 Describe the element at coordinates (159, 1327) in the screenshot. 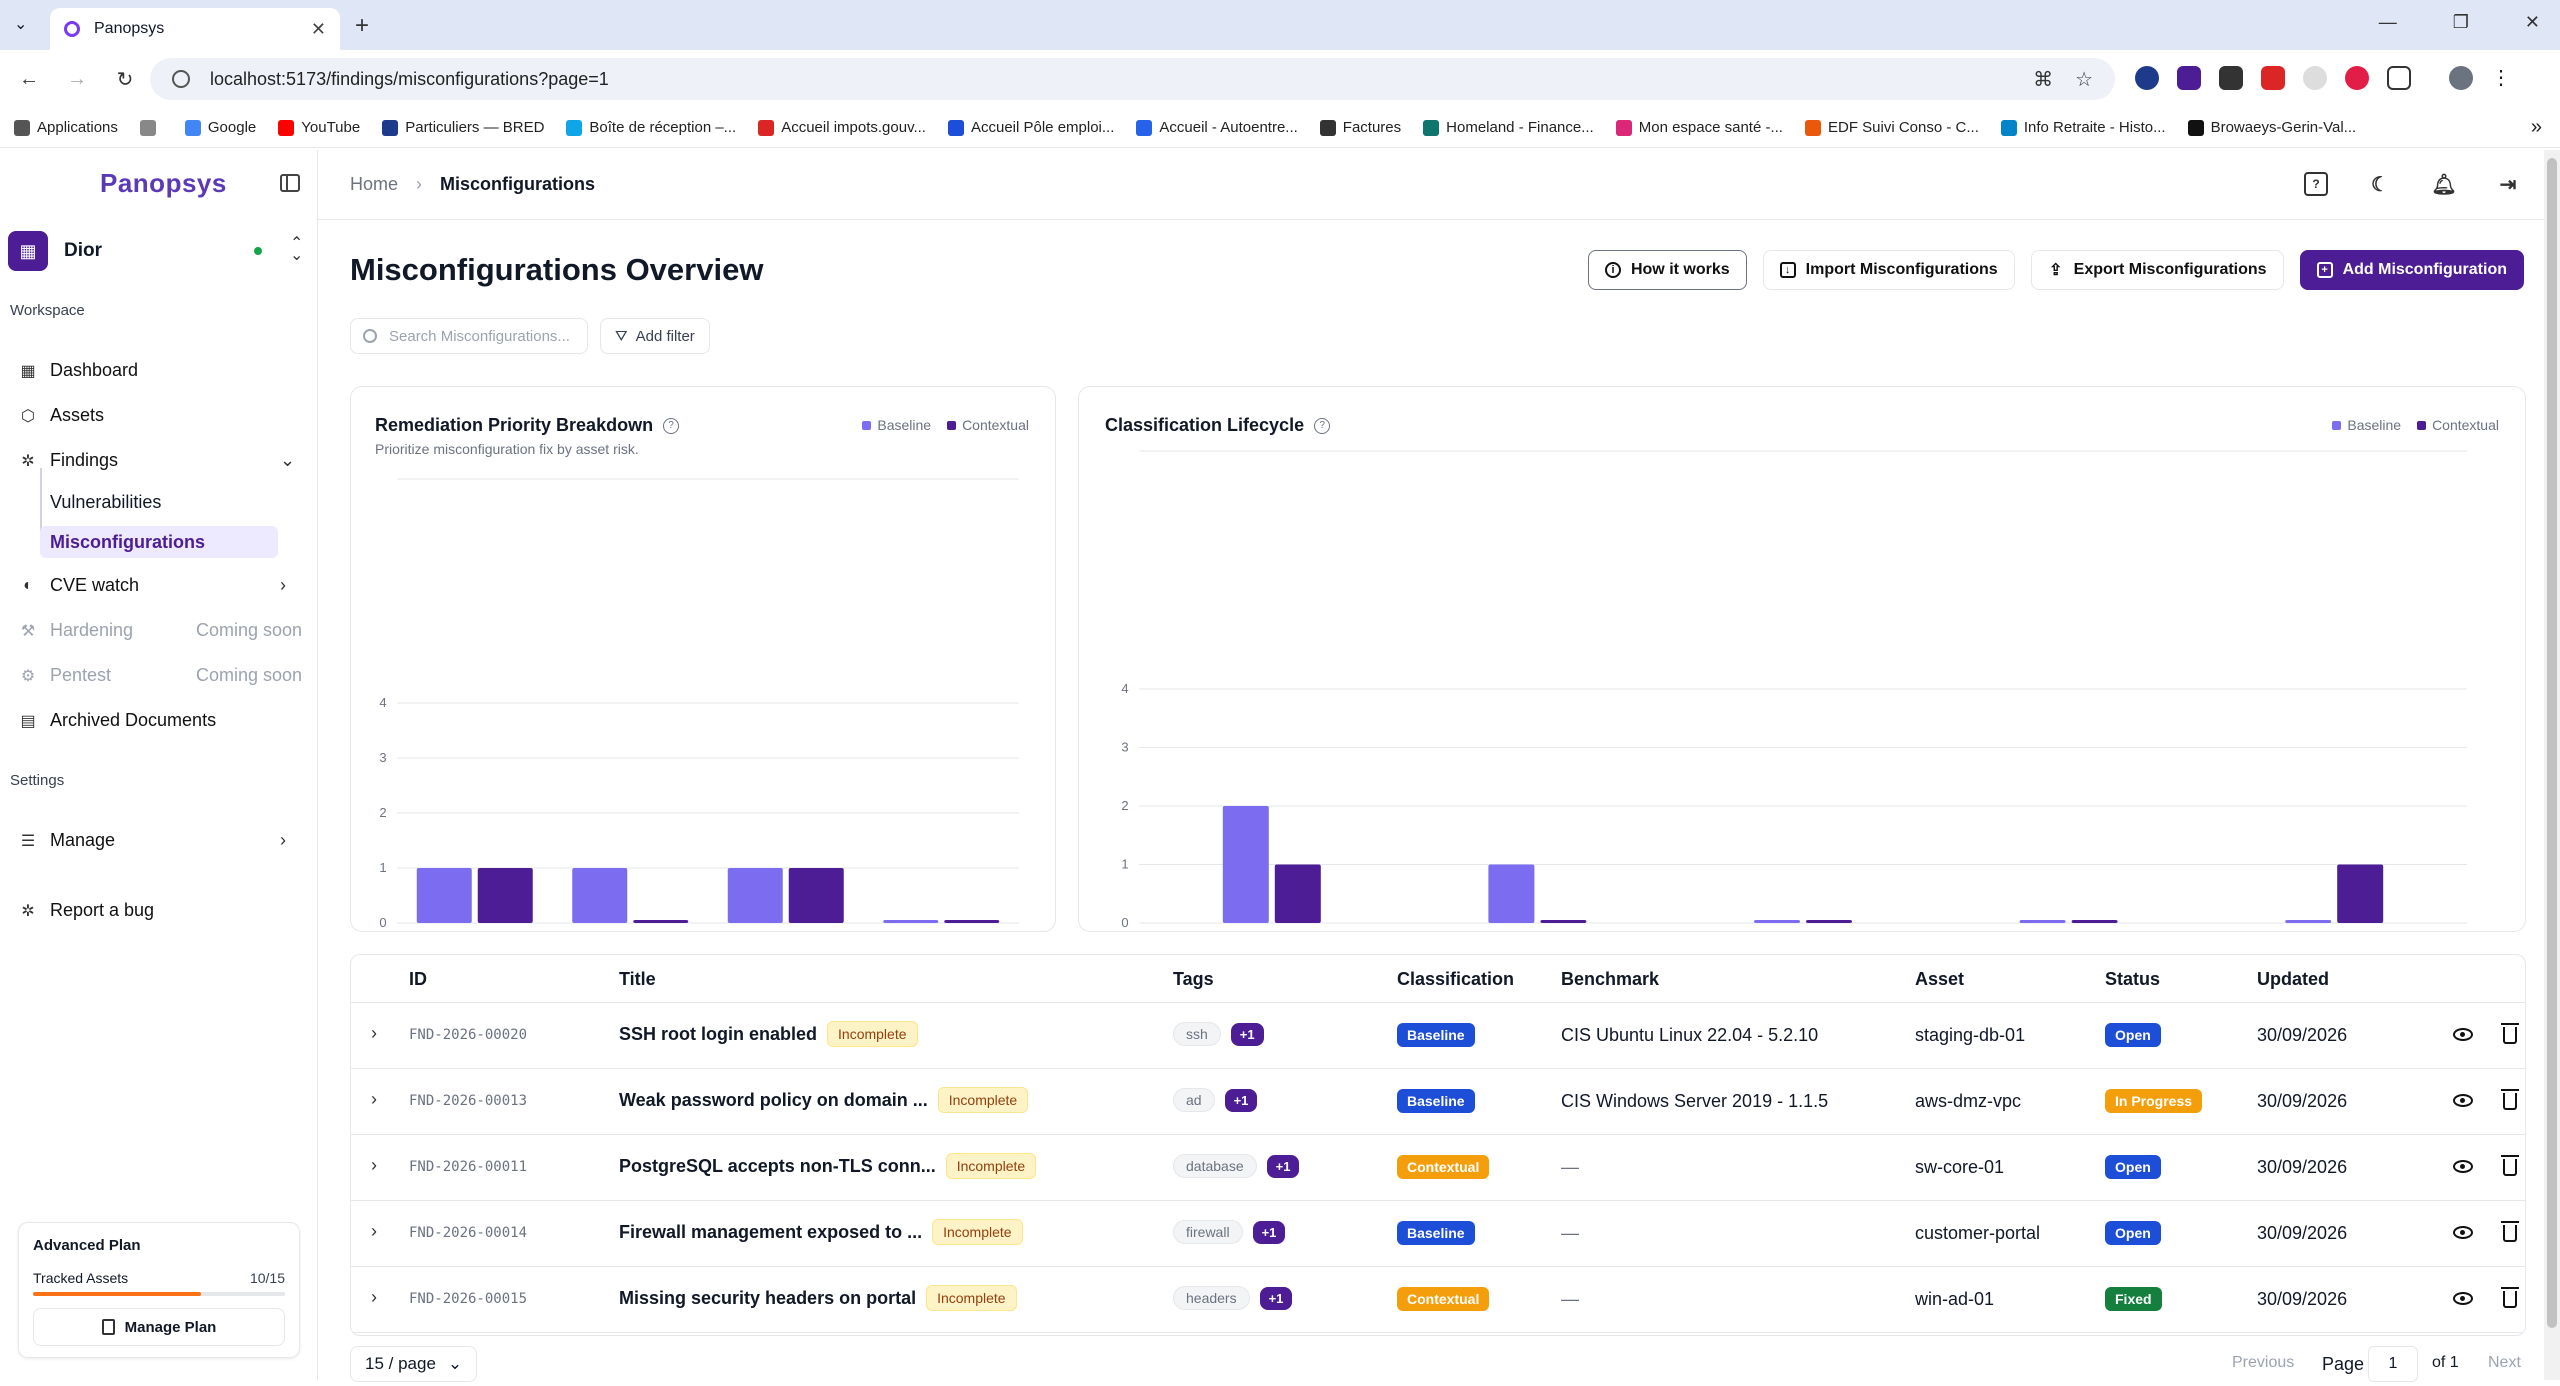

I see `manage-plan-button: Manage Plan` at that location.